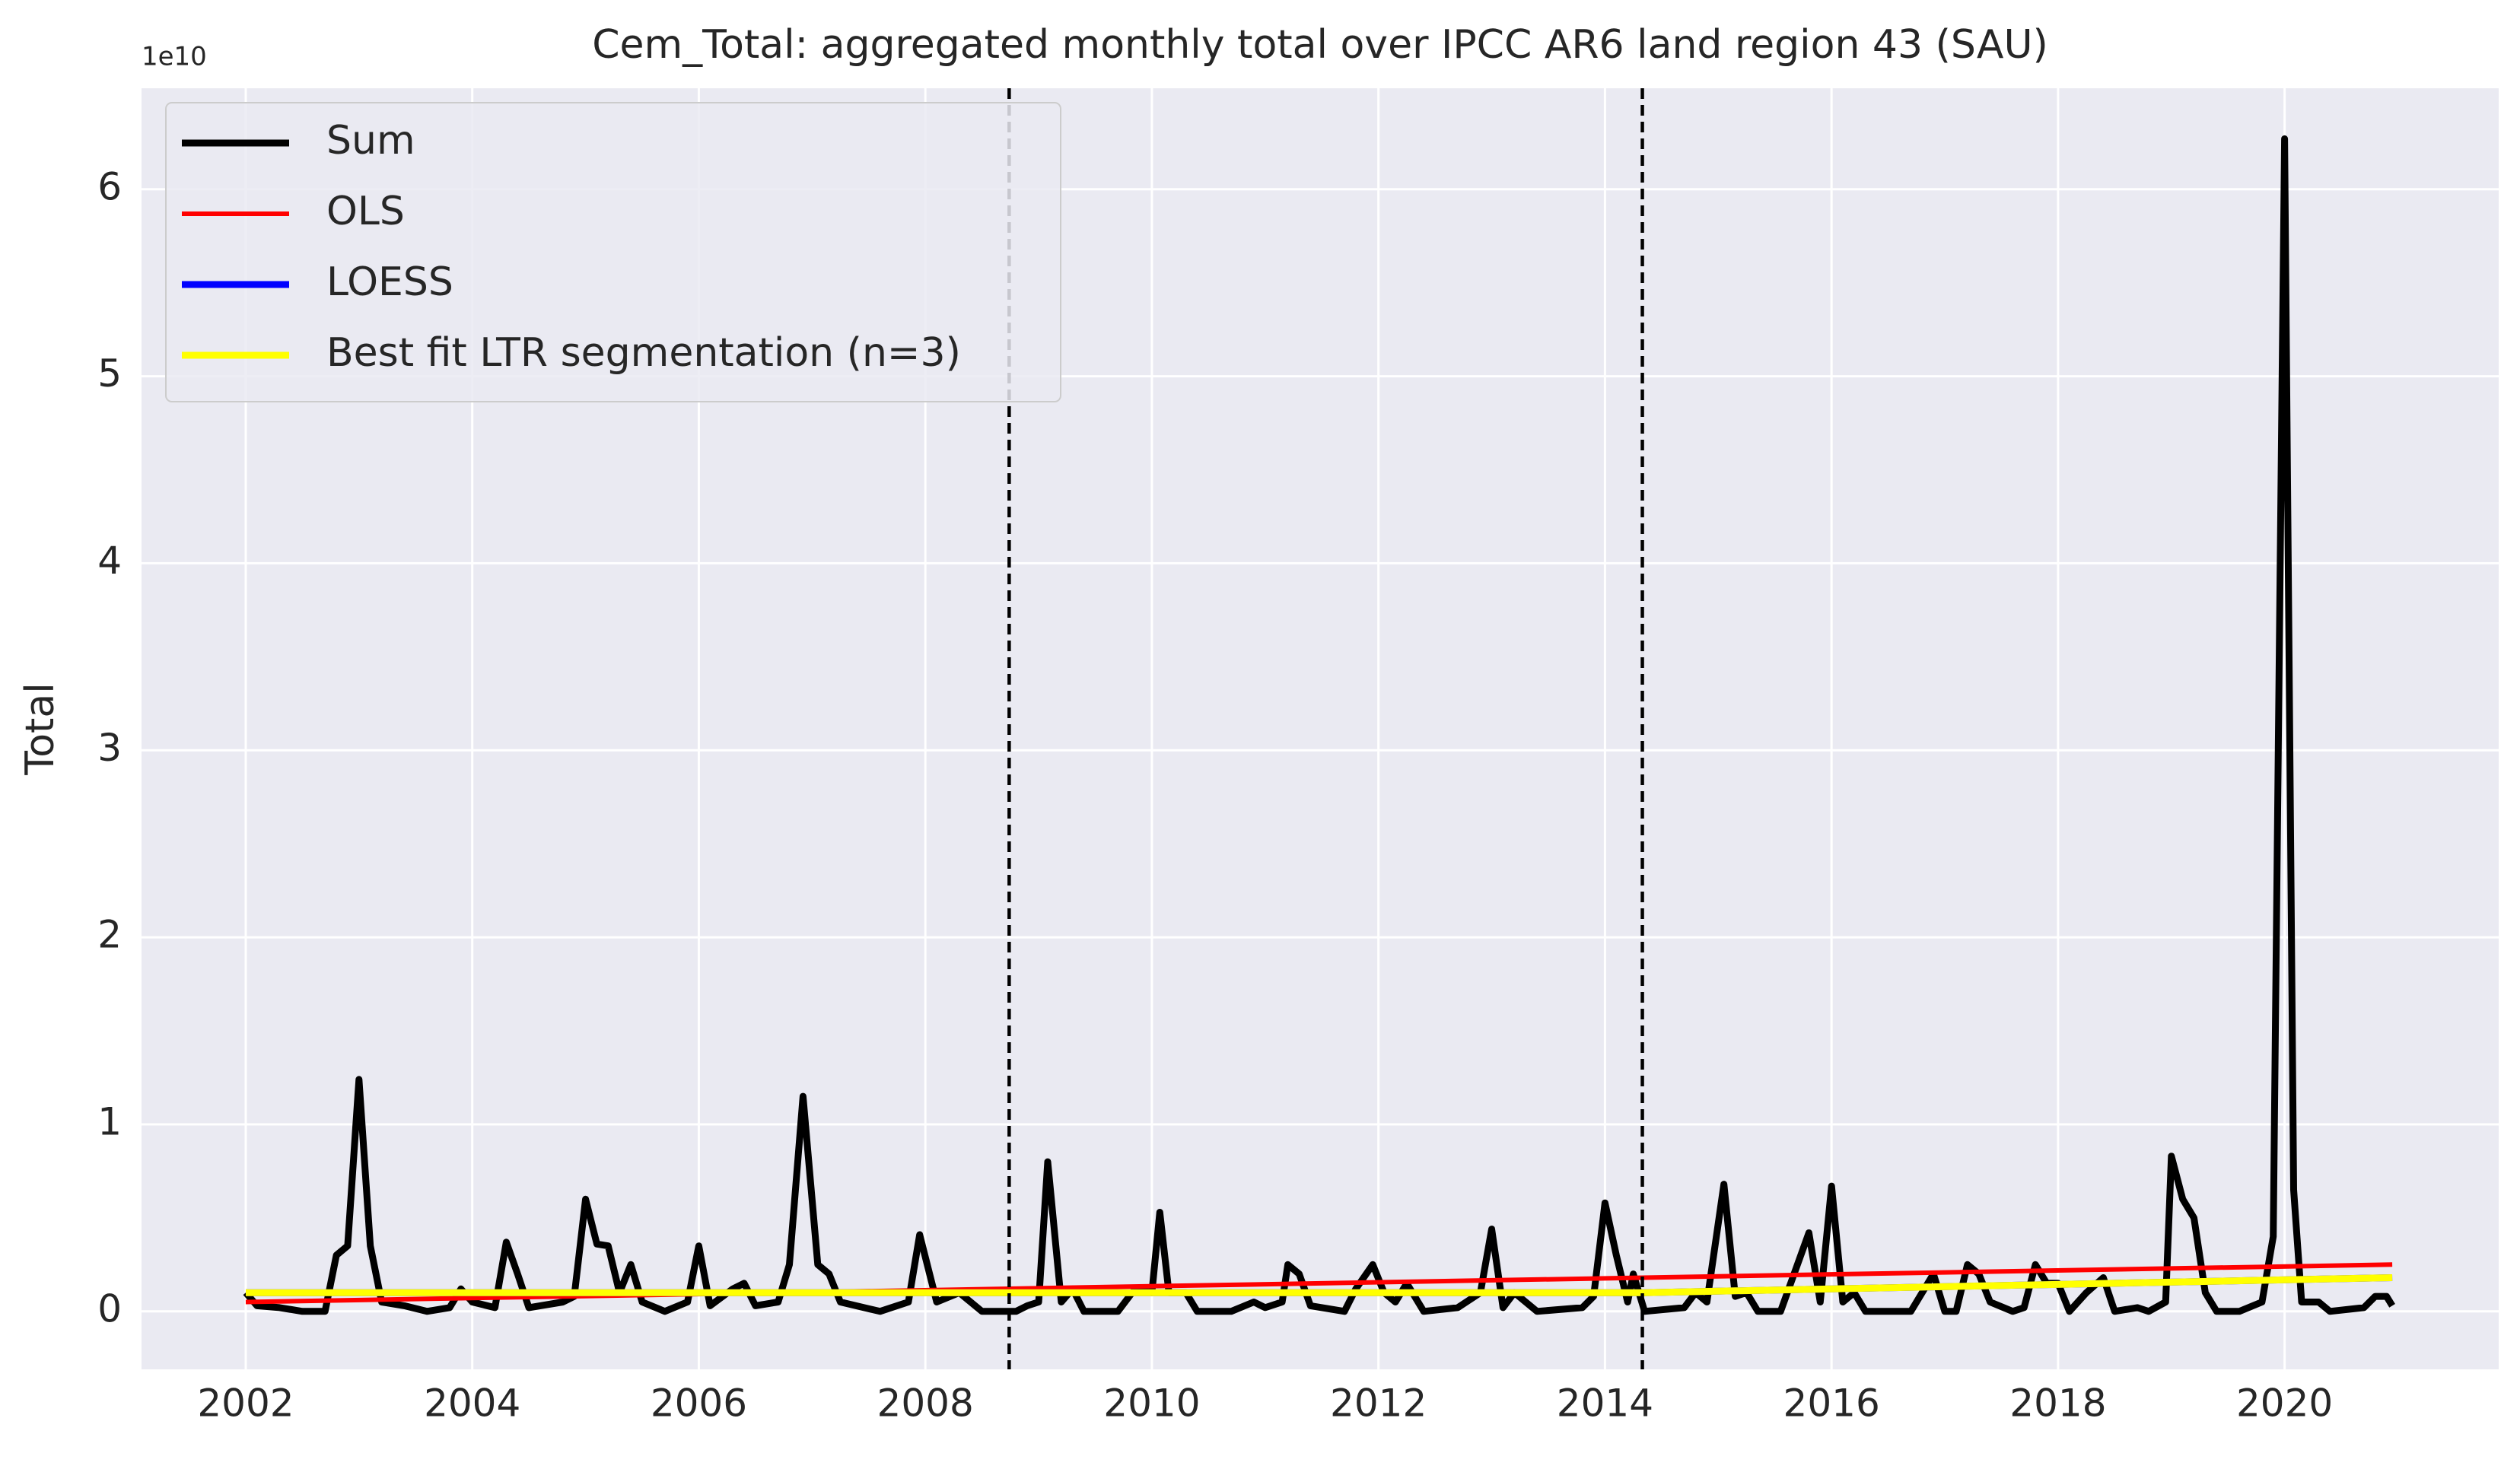 The image size is (2520, 1469). I want to click on y-offset-label: 1e10, so click(175, 57).